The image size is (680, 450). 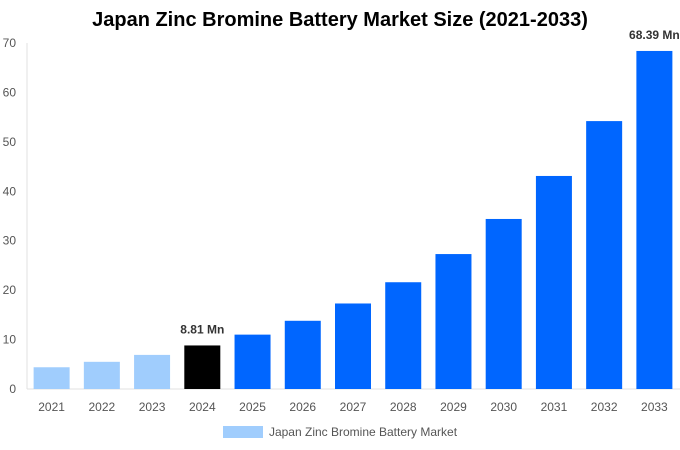 What do you see at coordinates (453, 321) in the screenshot?
I see `bar-2029` at bounding box center [453, 321].